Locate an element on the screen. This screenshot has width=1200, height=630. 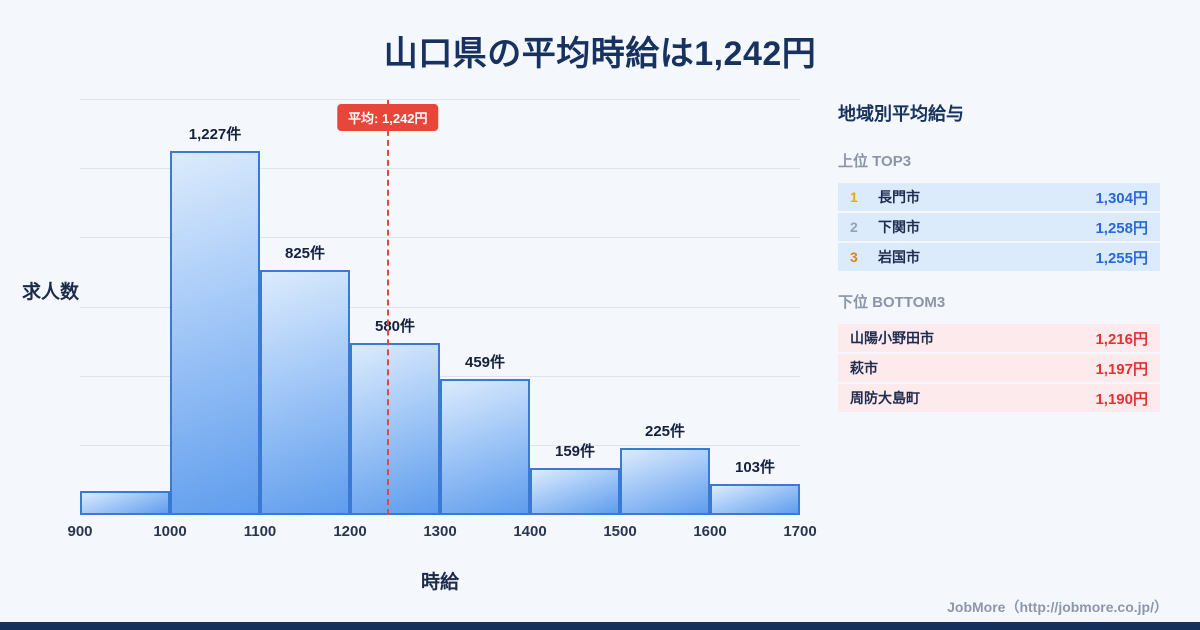
table-row: 山陽小野田市 1,216円 is located at coordinates (999, 338).